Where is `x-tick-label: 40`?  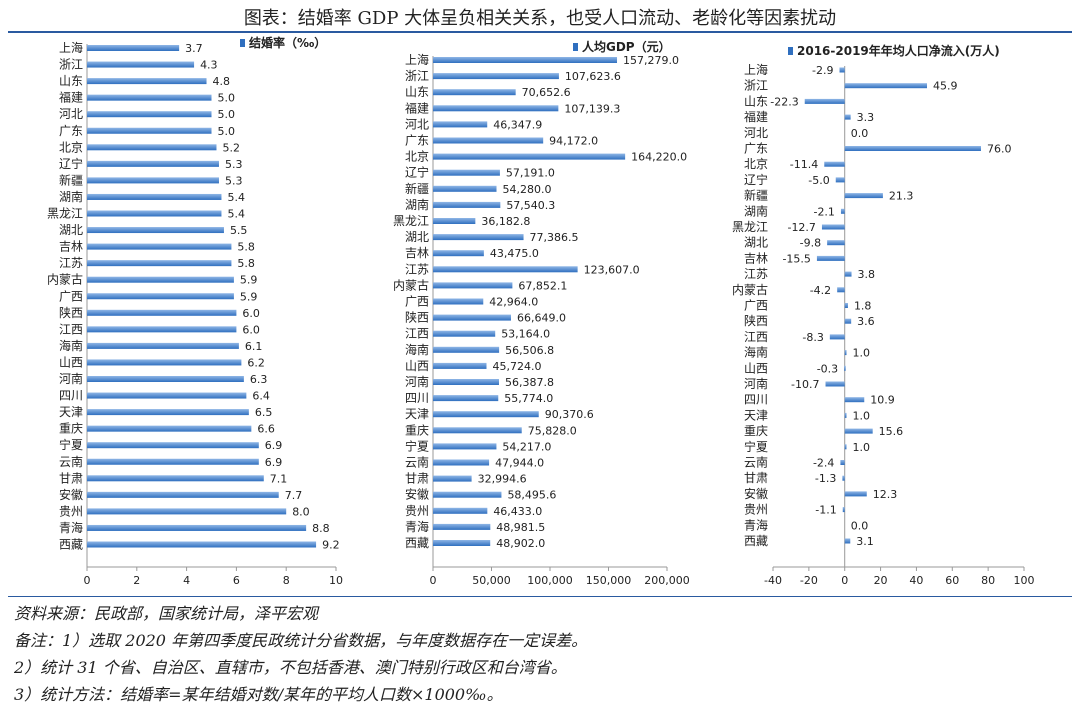 x-tick-label: 40 is located at coordinates (916, 580).